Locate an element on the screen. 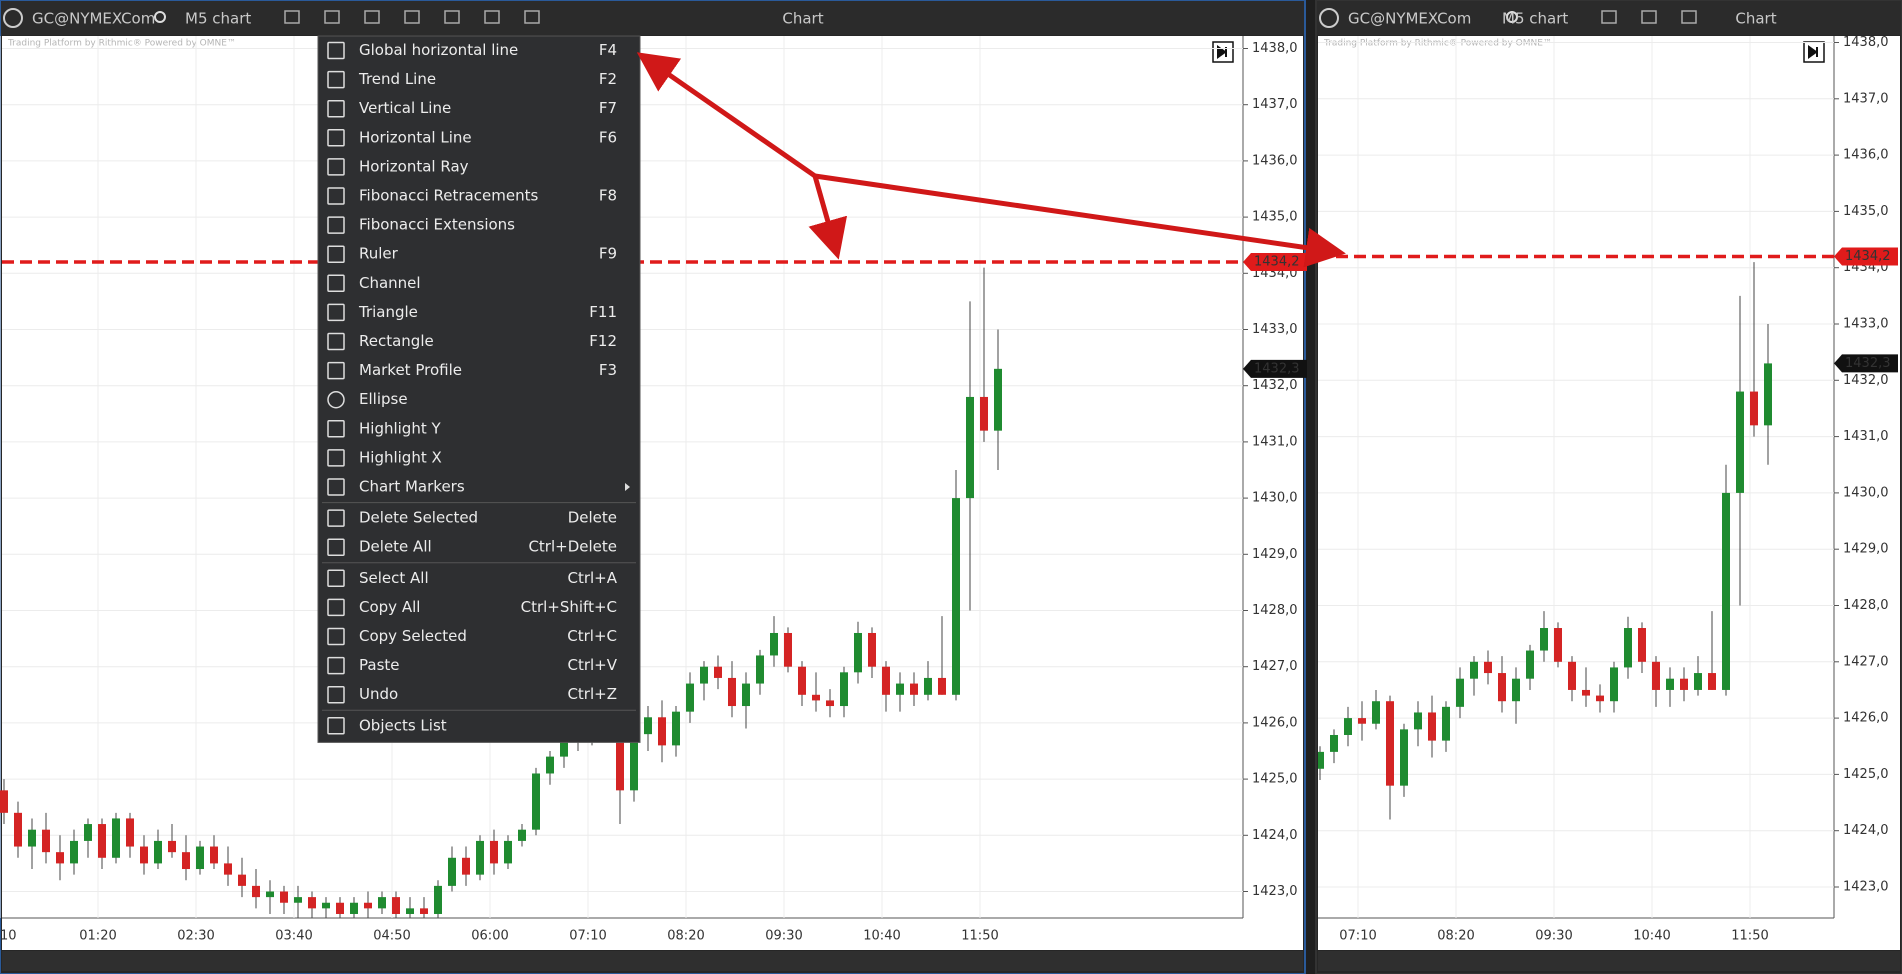 This screenshot has width=1902, height=974. hline-price-label: 1434,2 is located at coordinates (1277, 262).